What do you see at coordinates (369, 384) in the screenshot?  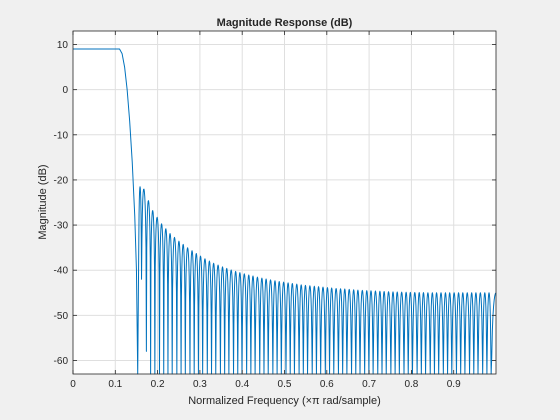 I see `x-tick-label: 0.7` at bounding box center [369, 384].